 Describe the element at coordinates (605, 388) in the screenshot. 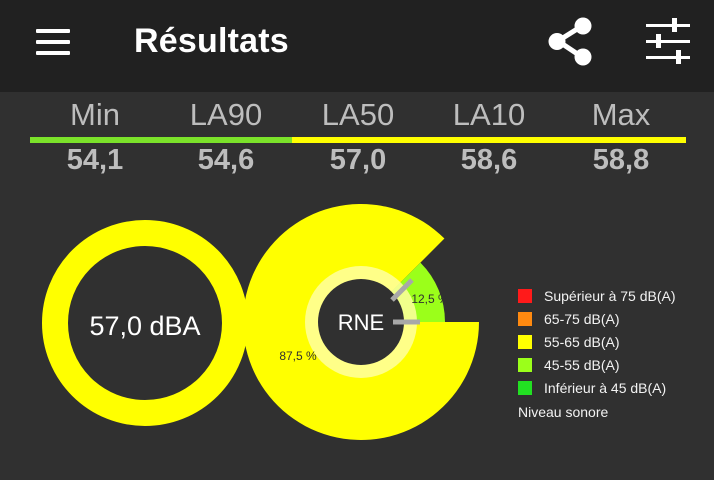

I see `legend-label: Inférieur à 45 dB(A)` at that location.